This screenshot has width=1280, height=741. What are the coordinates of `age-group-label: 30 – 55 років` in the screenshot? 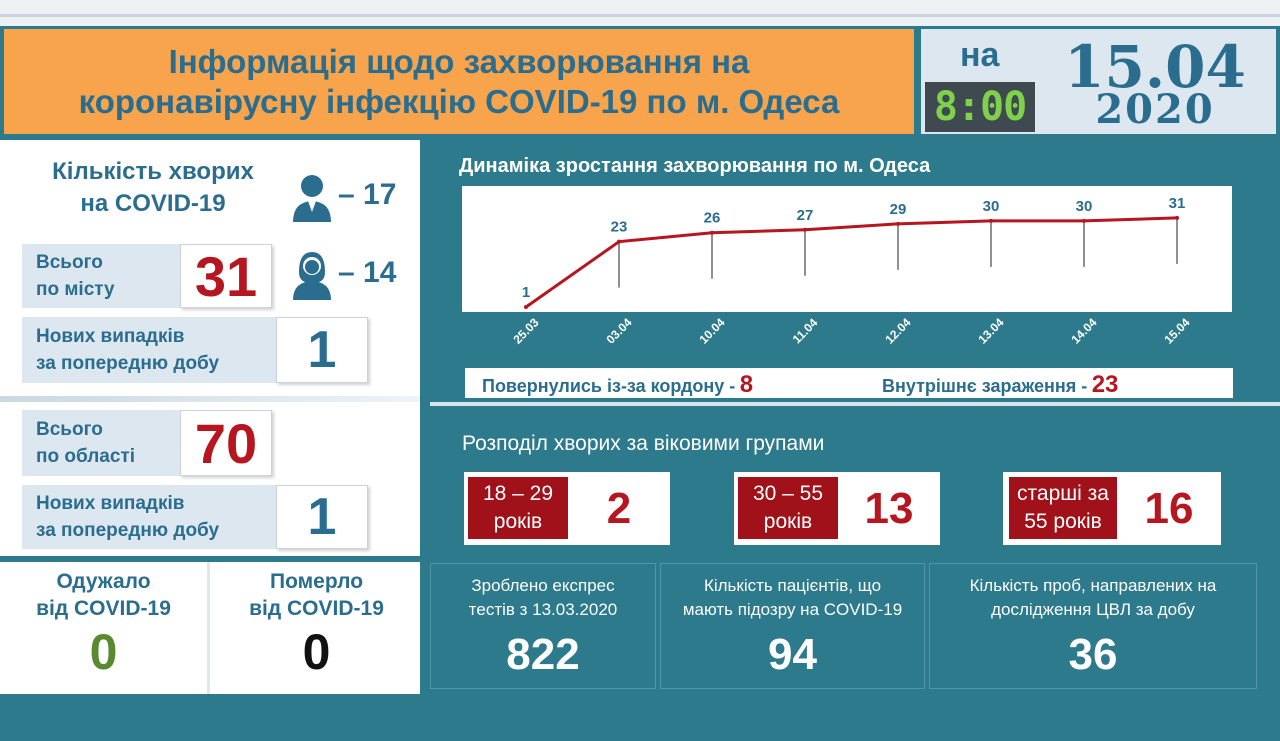 It's located at (788, 508).